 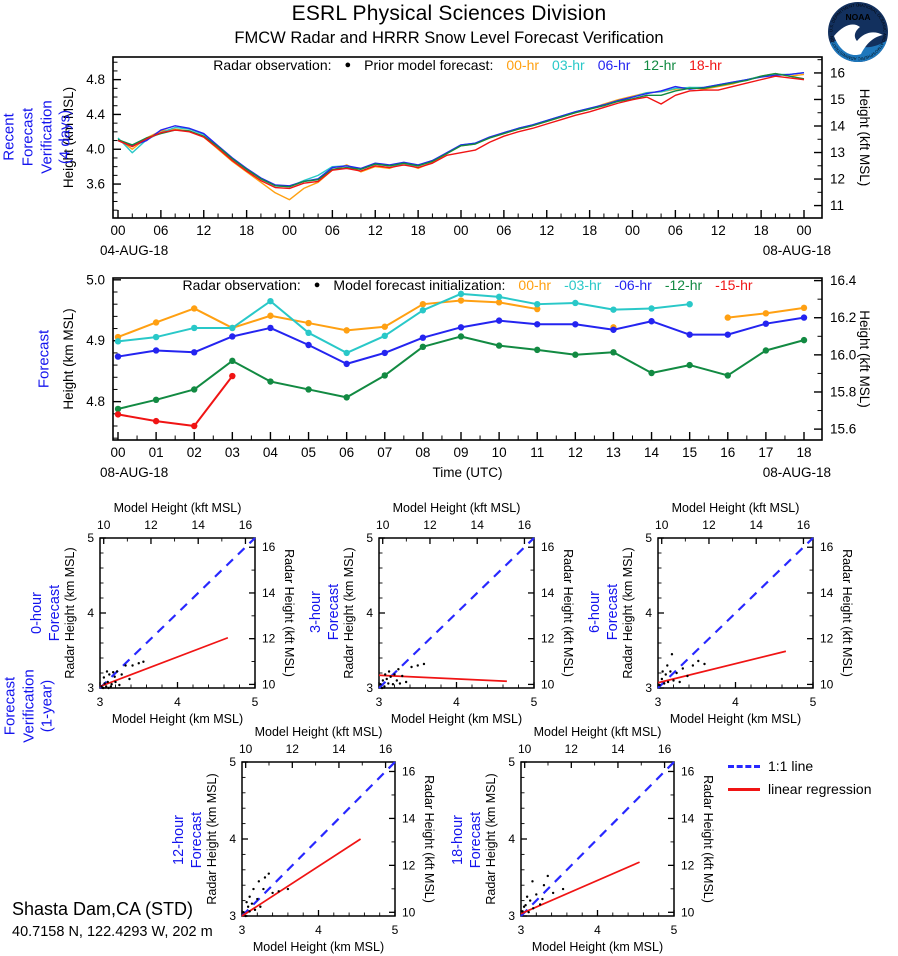 What do you see at coordinates (151, 525) in the screenshot?
I see `kft-xtick-label: 12` at bounding box center [151, 525].